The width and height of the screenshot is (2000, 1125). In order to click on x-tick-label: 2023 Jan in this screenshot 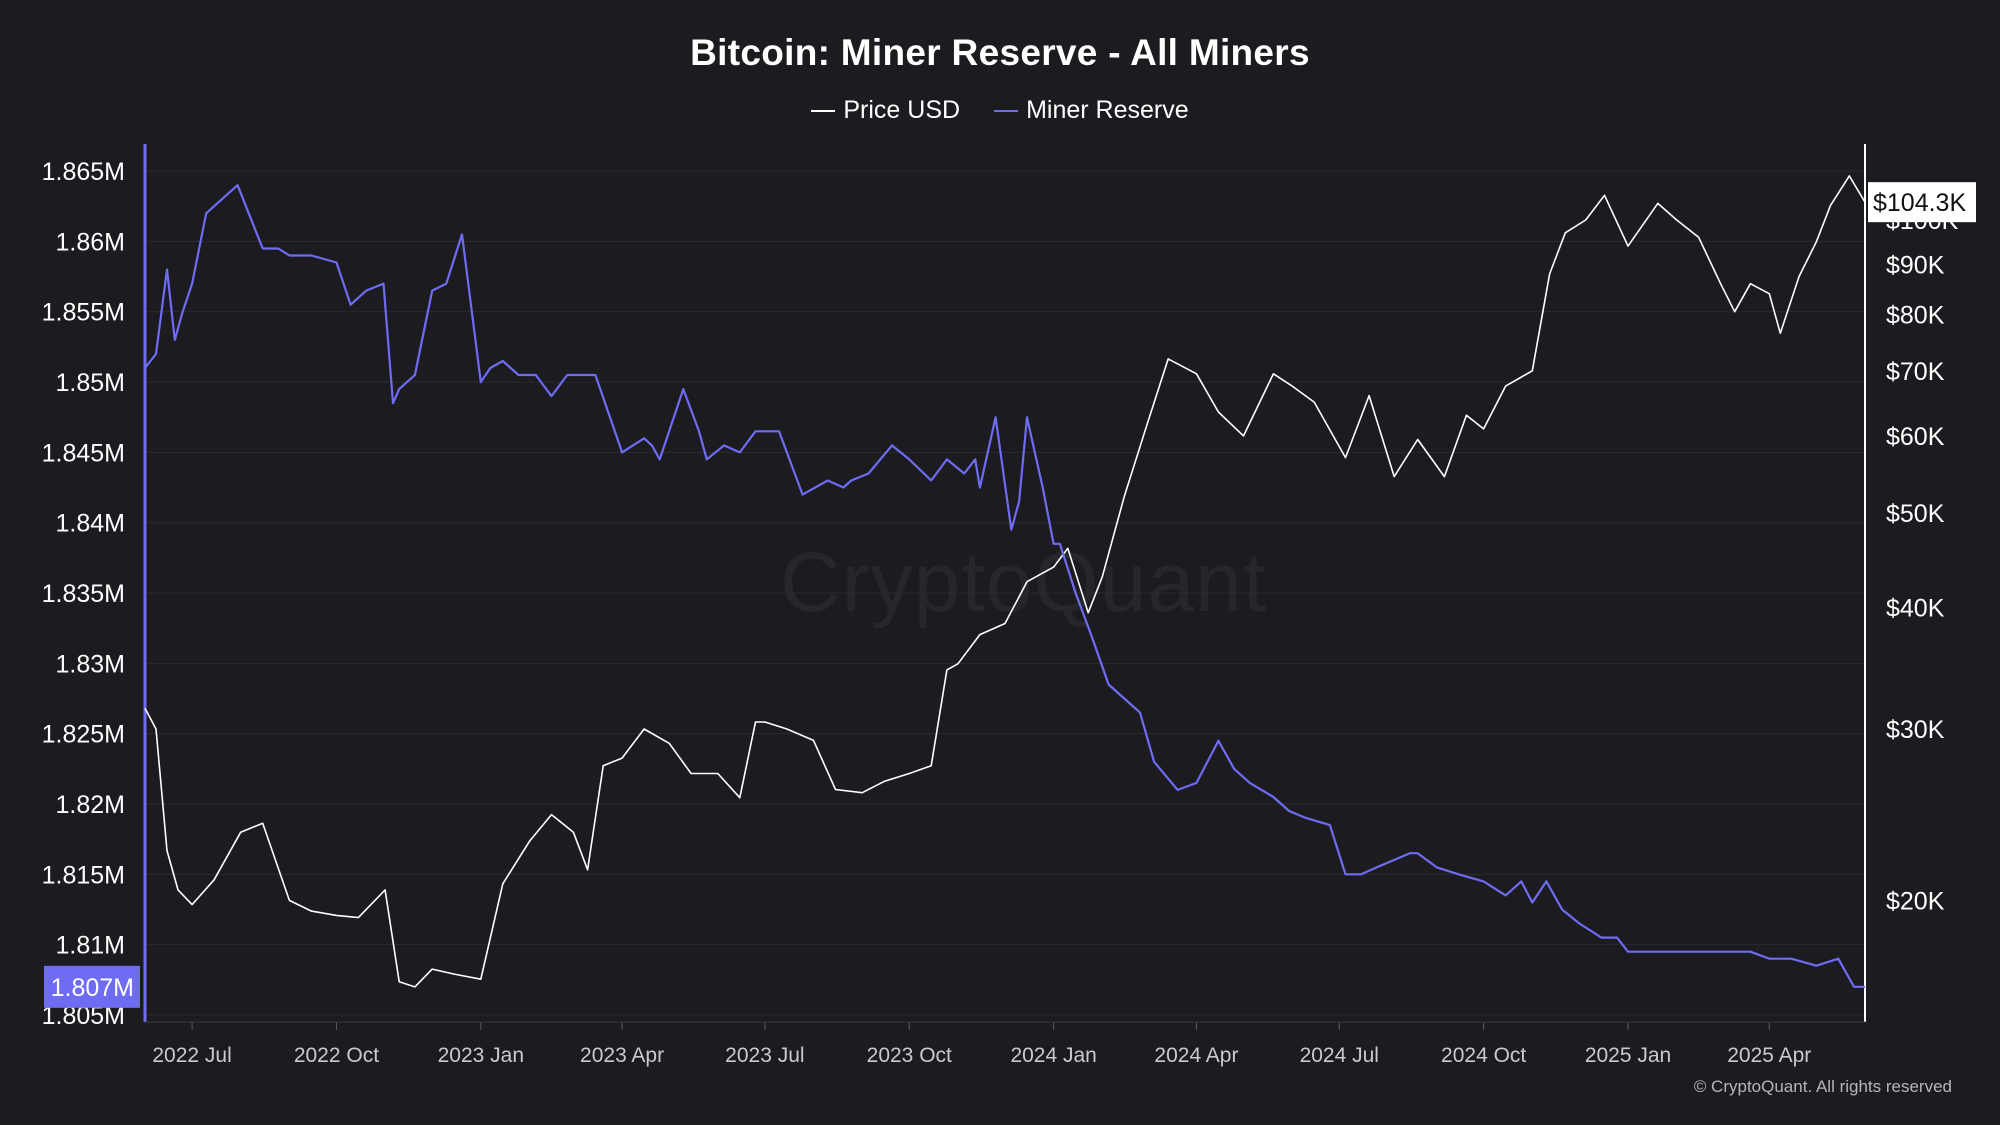, I will do `click(481, 1055)`.